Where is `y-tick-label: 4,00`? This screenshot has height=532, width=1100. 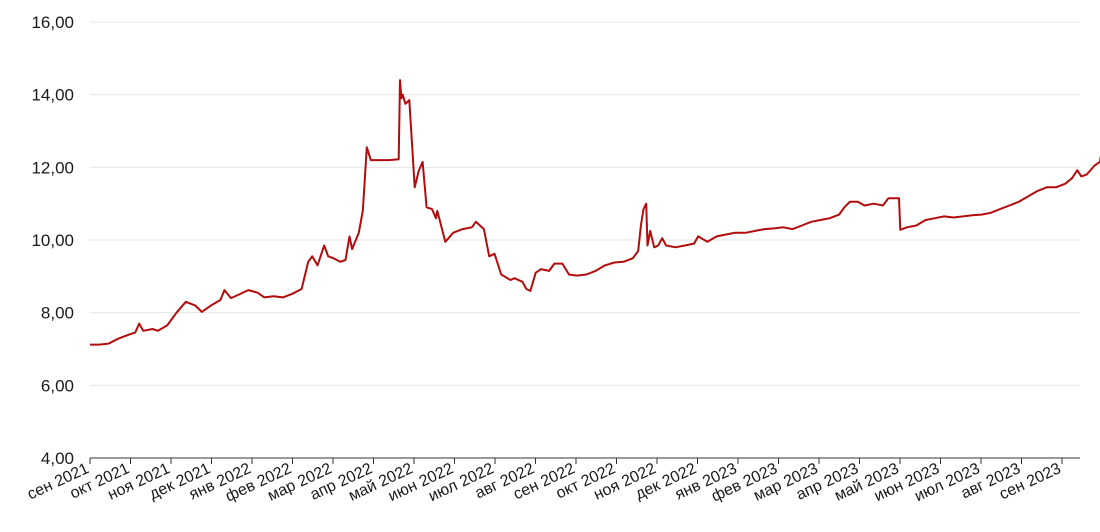 y-tick-label: 4,00 is located at coordinates (57, 458).